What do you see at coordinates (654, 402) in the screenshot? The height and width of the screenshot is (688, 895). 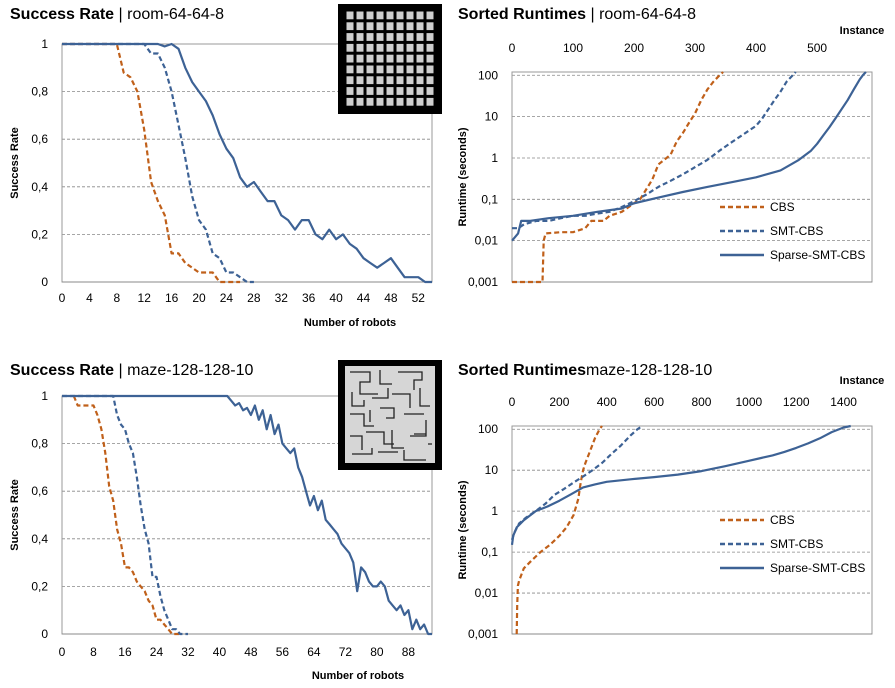 I see `x-tick-label: 600` at bounding box center [654, 402].